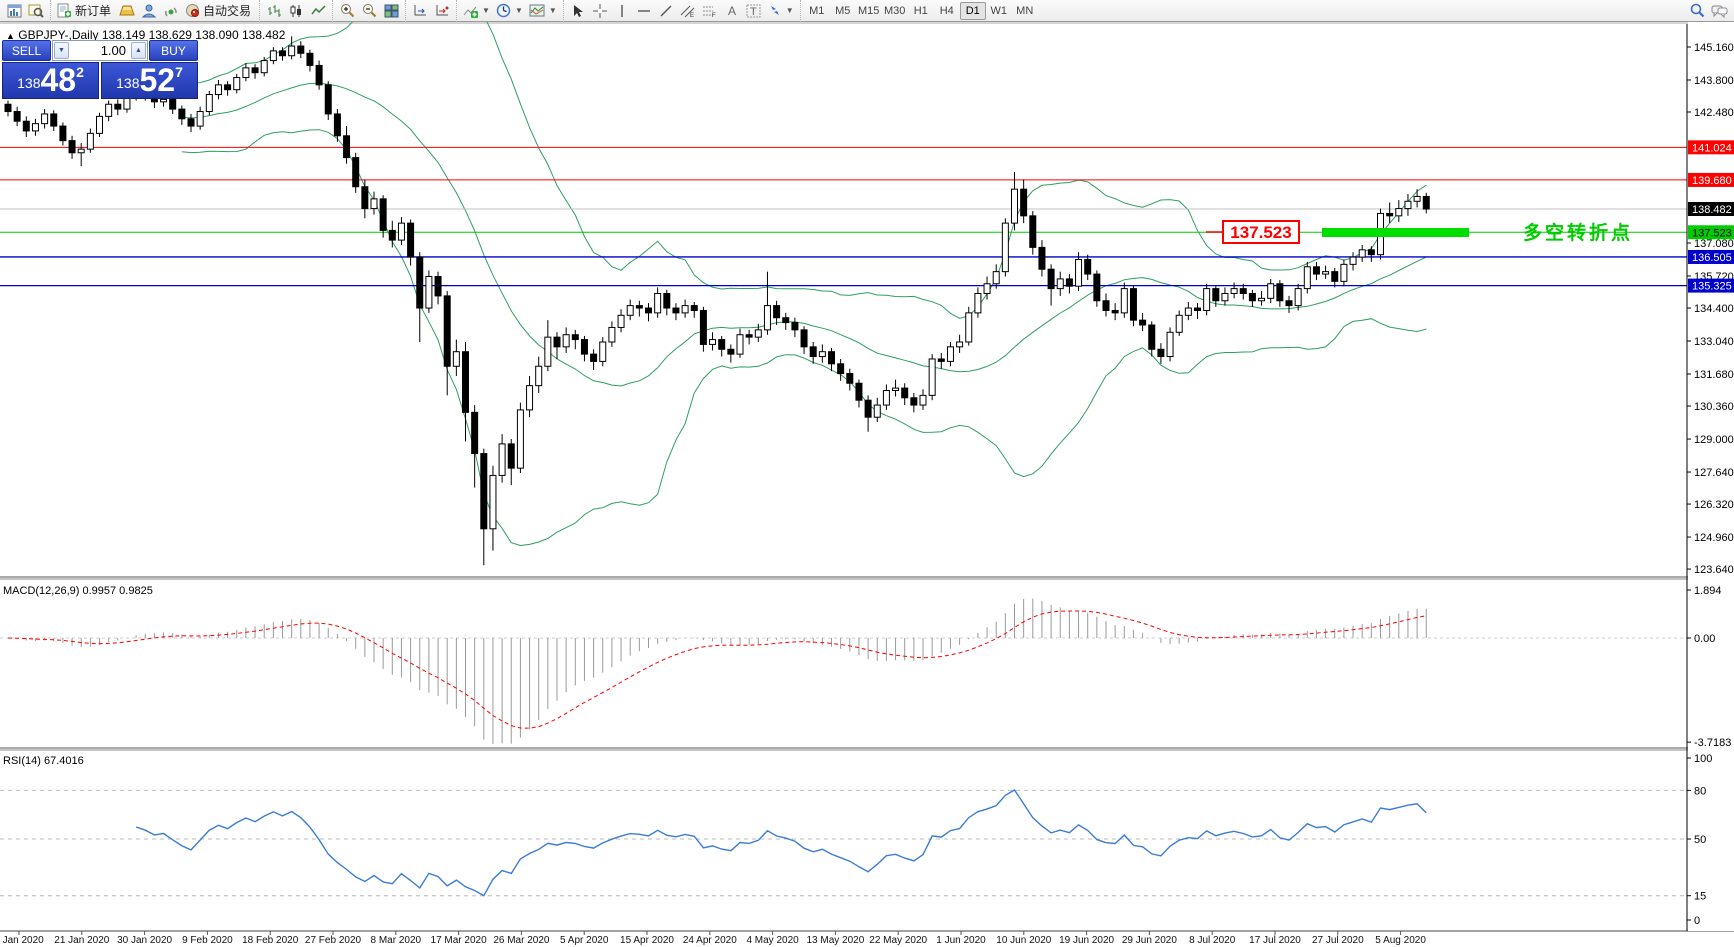 This screenshot has height=947, width=1734. I want to click on search-button, so click(1697, 10).